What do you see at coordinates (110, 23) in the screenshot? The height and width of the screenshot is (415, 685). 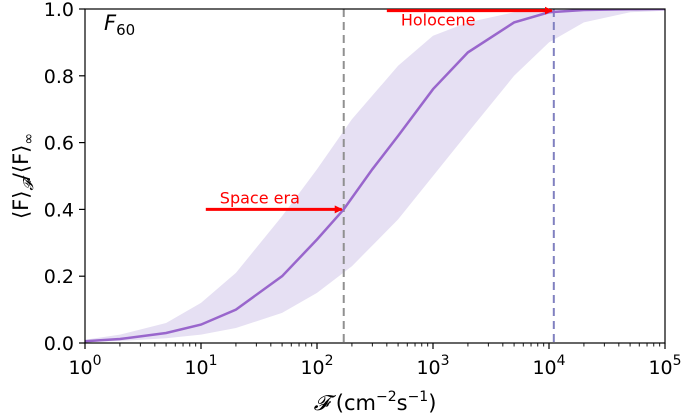 I see `panel-label-main: F` at bounding box center [110, 23].